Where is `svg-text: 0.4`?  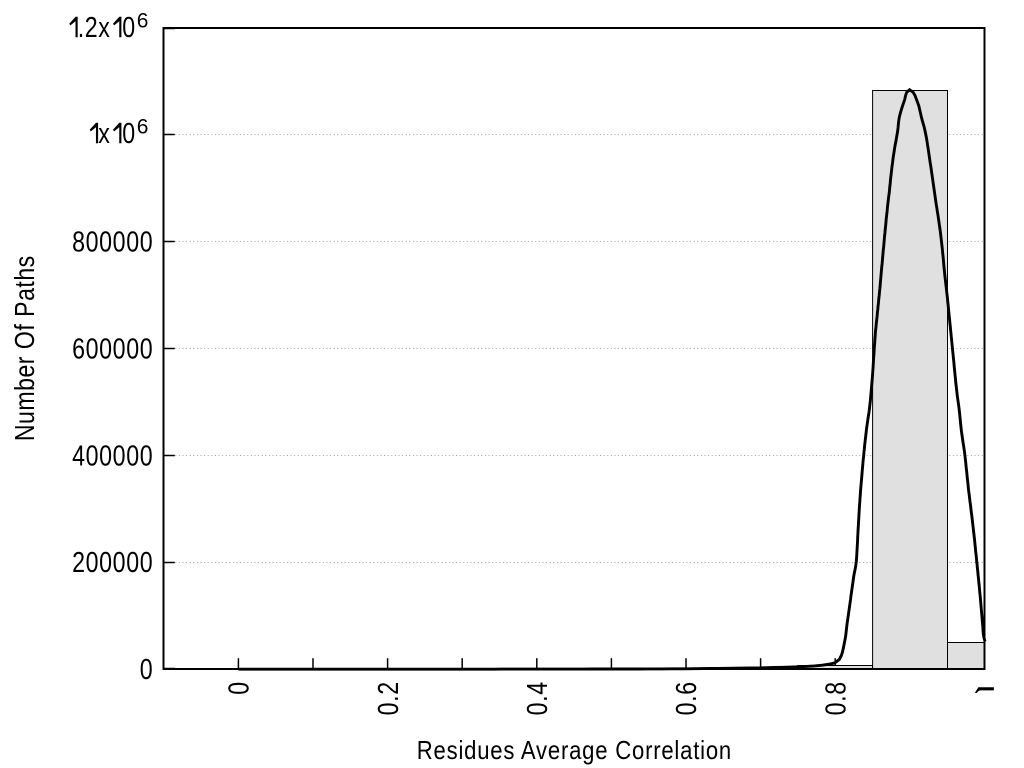 svg-text: 0.4 is located at coordinates (536, 698).